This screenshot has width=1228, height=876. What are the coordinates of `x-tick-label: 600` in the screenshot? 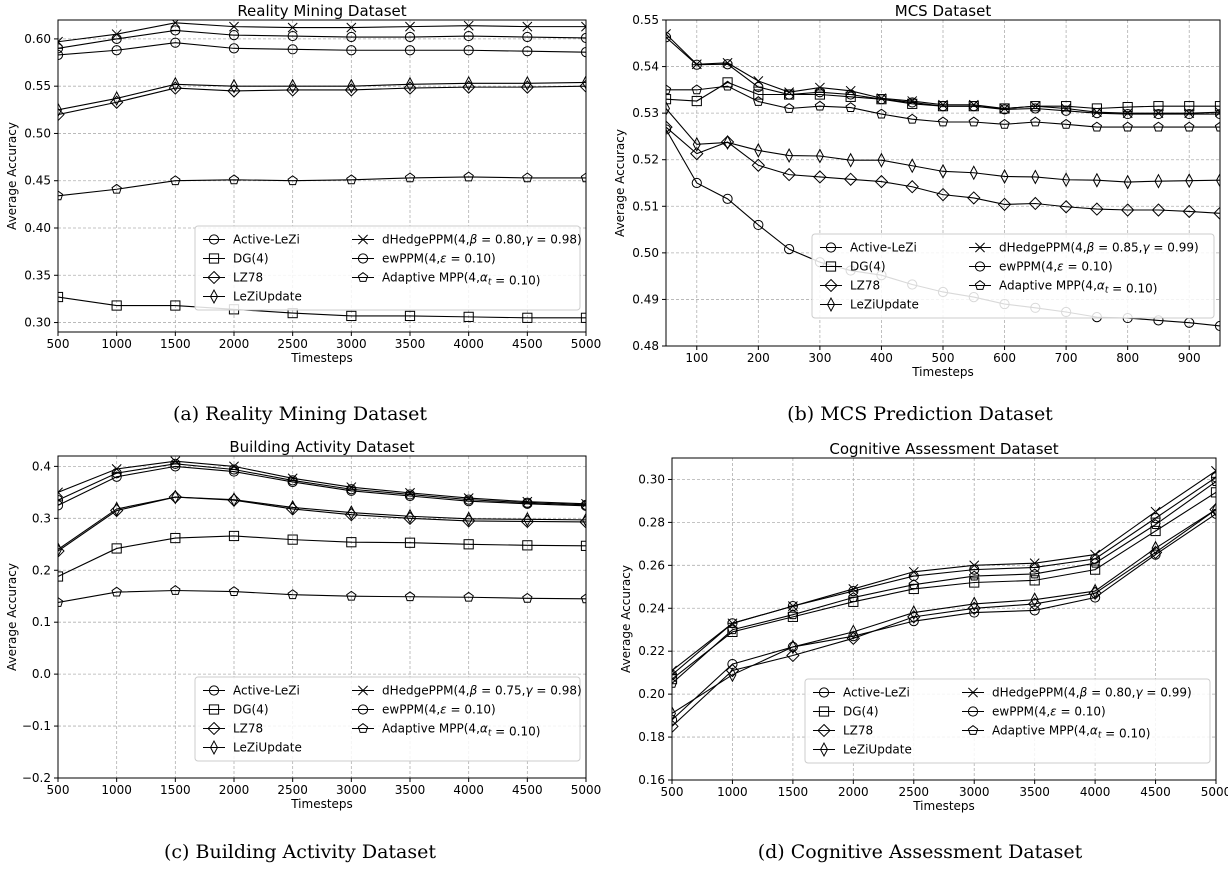 It's located at (1004, 358).